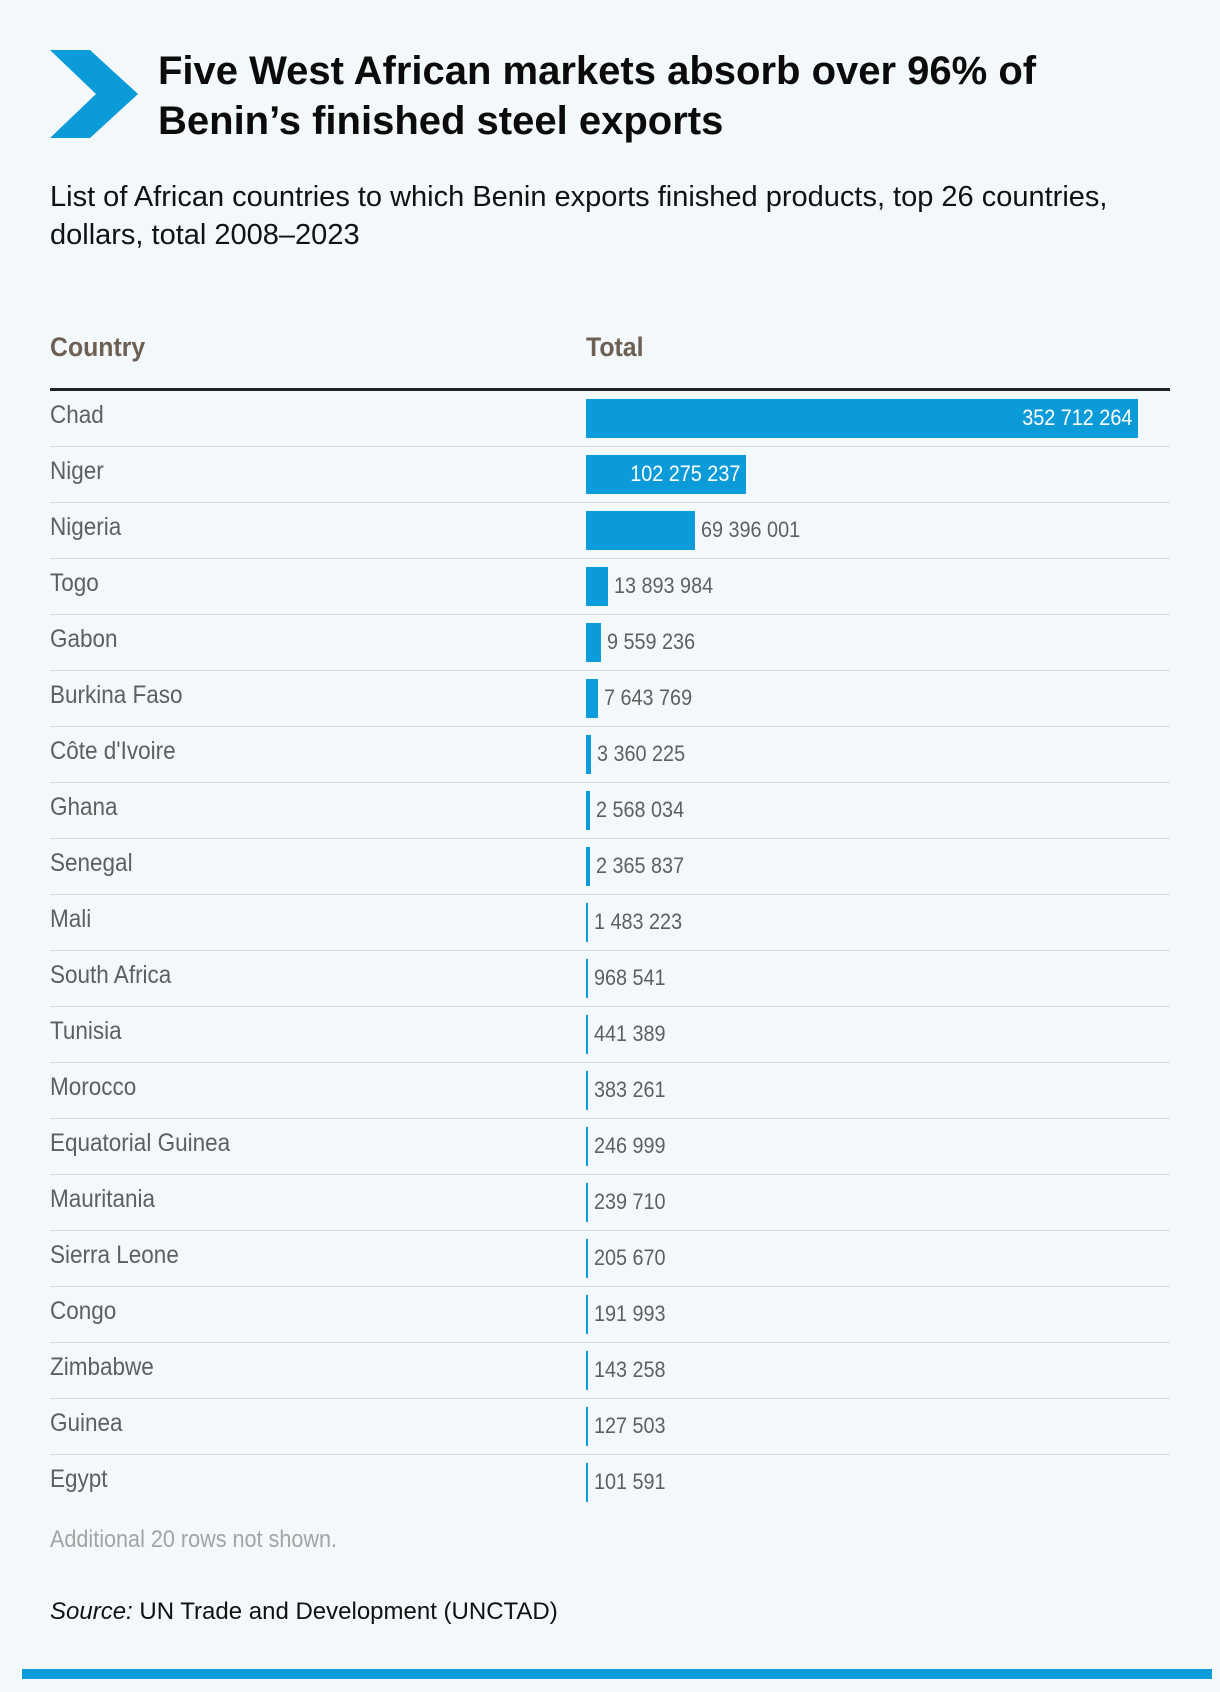 This screenshot has height=1692, width=1220. I want to click on value-label: 143 258, so click(630, 1369).